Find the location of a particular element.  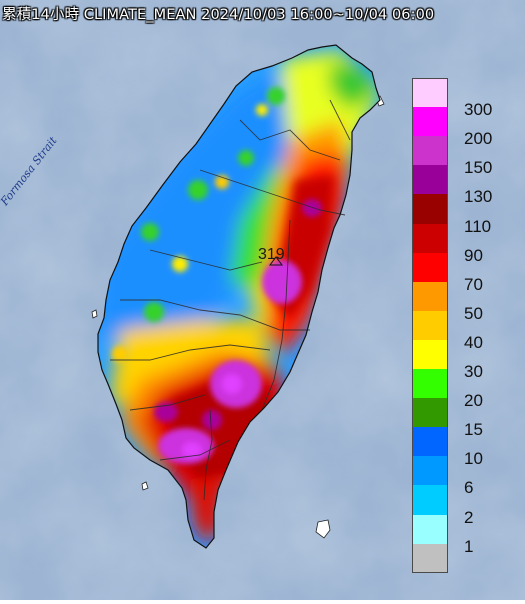

legend-label: 30 is located at coordinates (473, 371).